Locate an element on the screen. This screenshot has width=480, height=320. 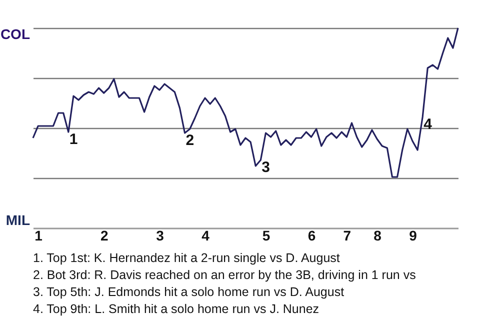
x-tick-label: 2 is located at coordinates (104, 236).